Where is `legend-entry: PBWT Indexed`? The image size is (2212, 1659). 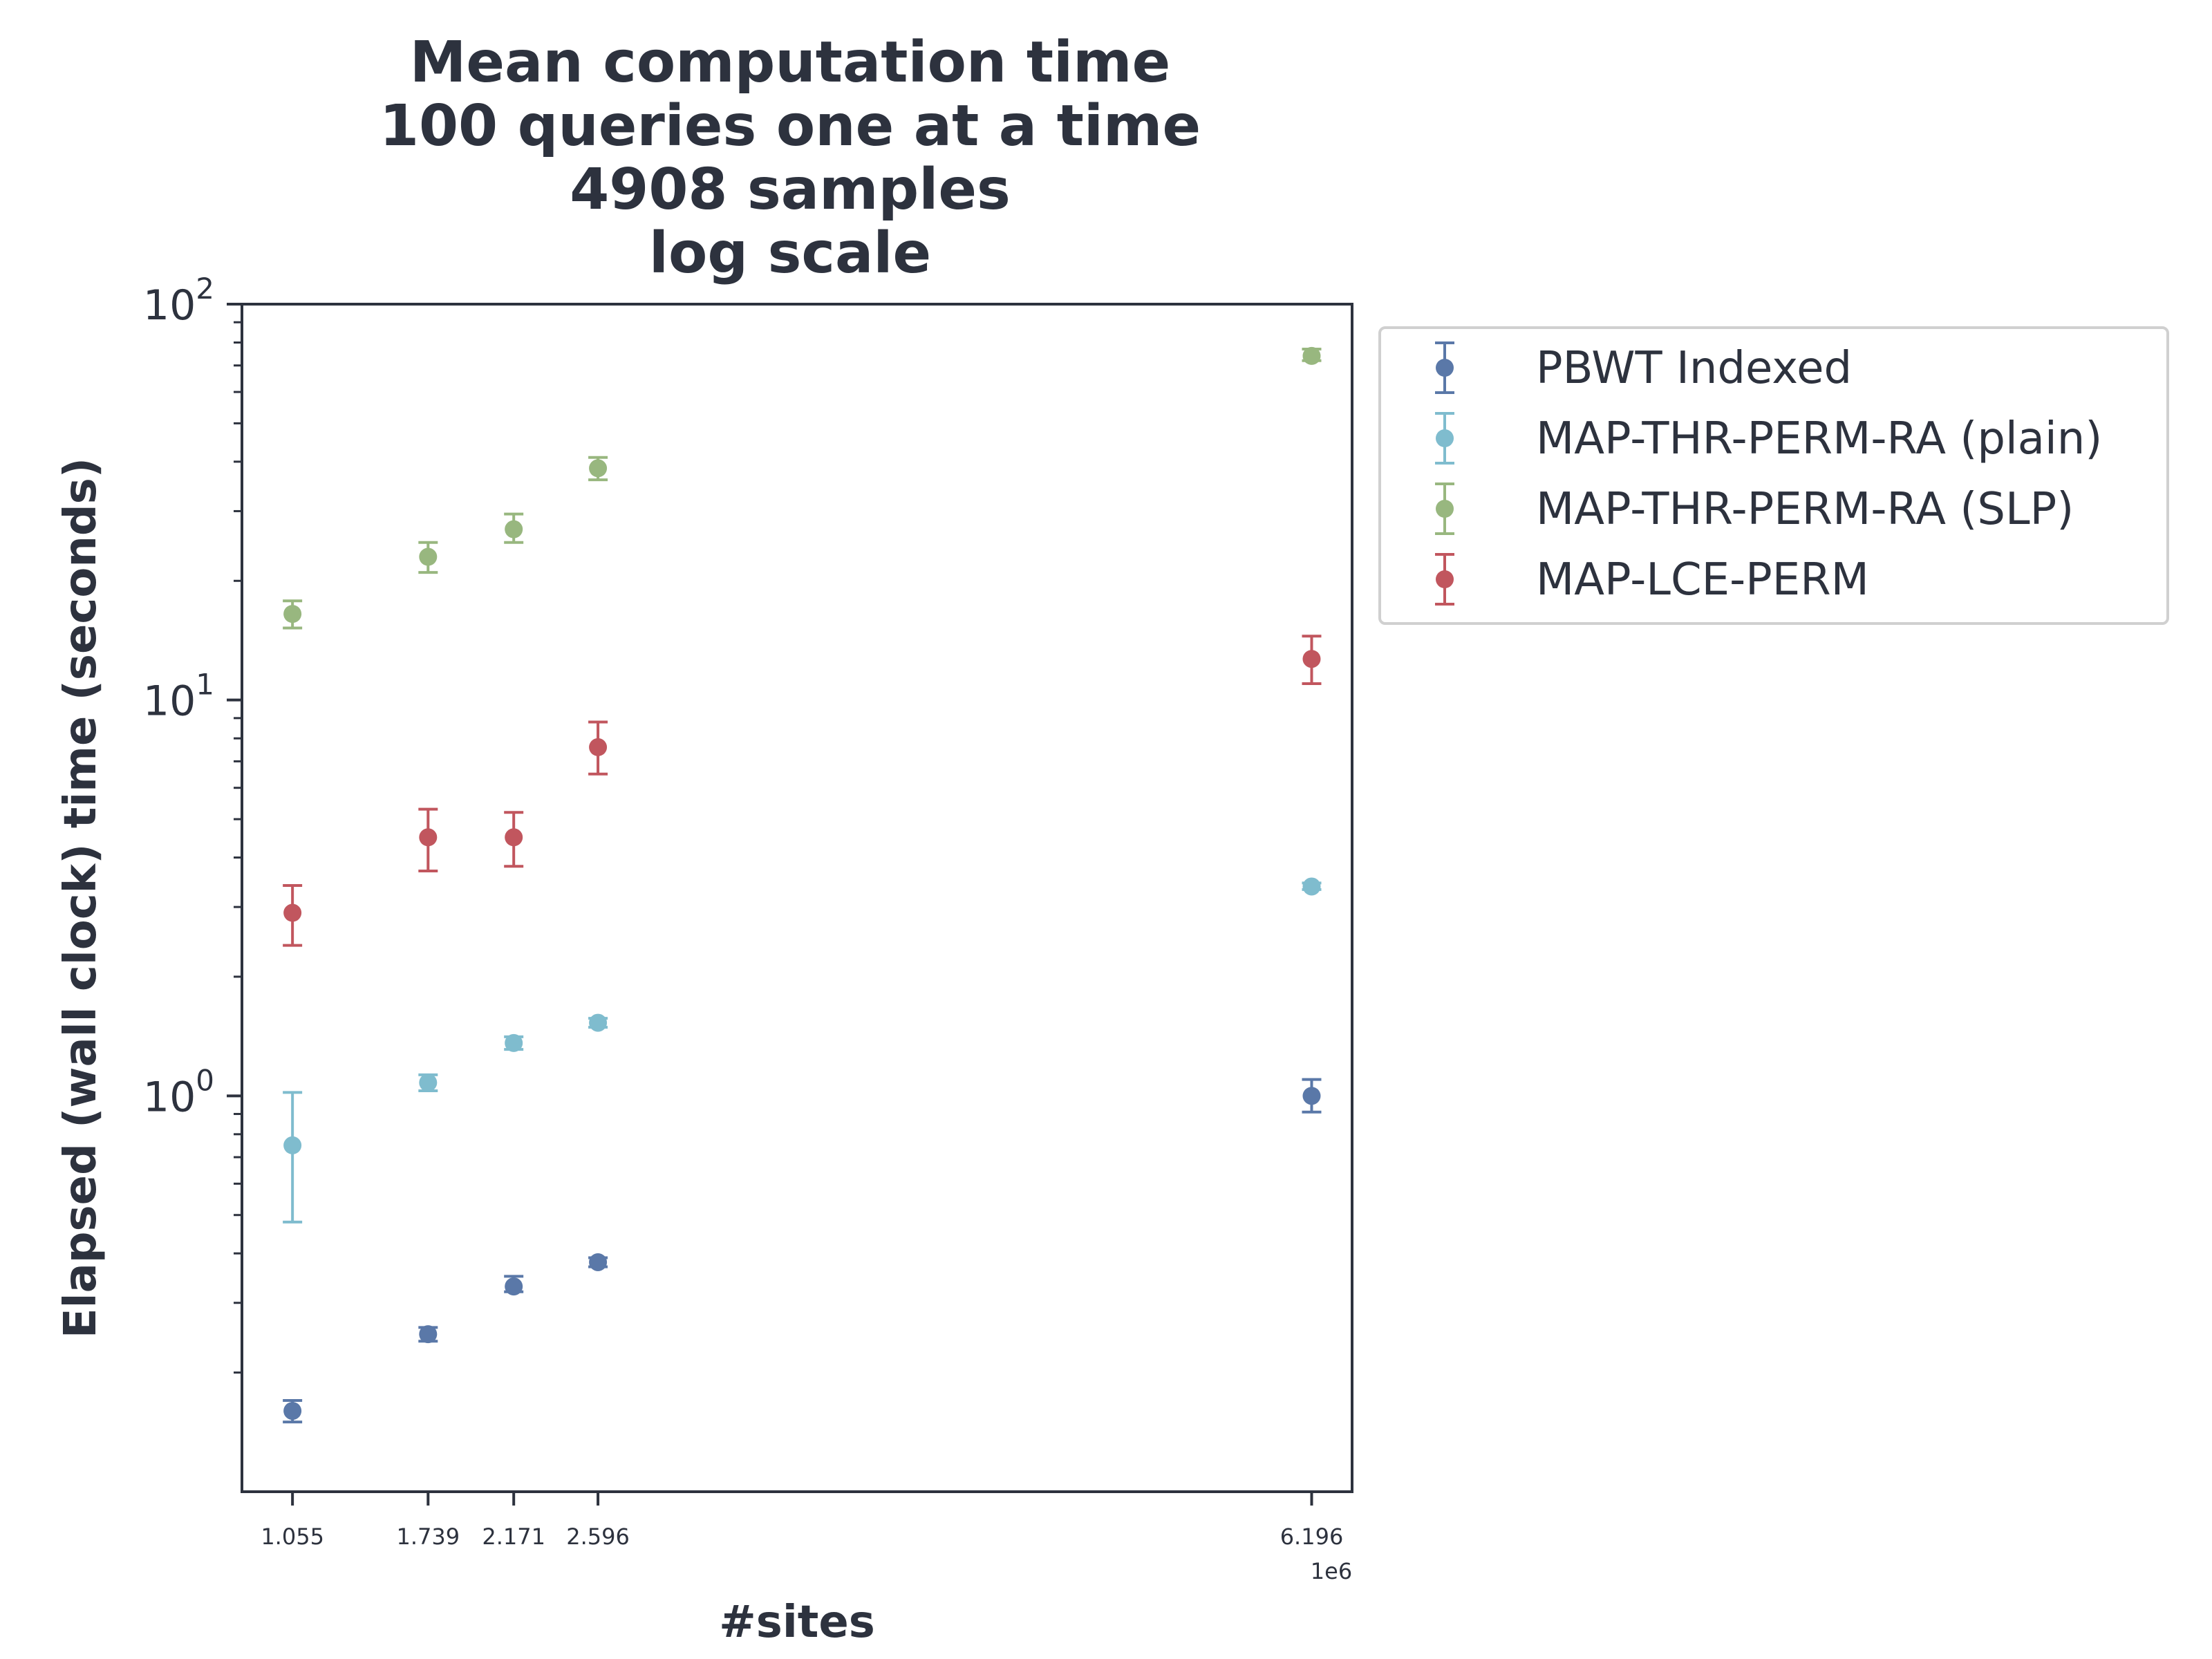 legend-entry: PBWT Indexed is located at coordinates (1643, 367).